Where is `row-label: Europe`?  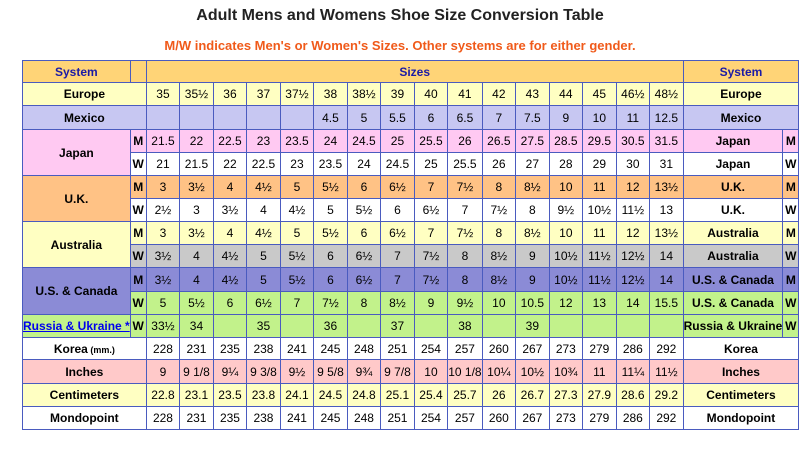 row-label: Europe is located at coordinates (84, 94).